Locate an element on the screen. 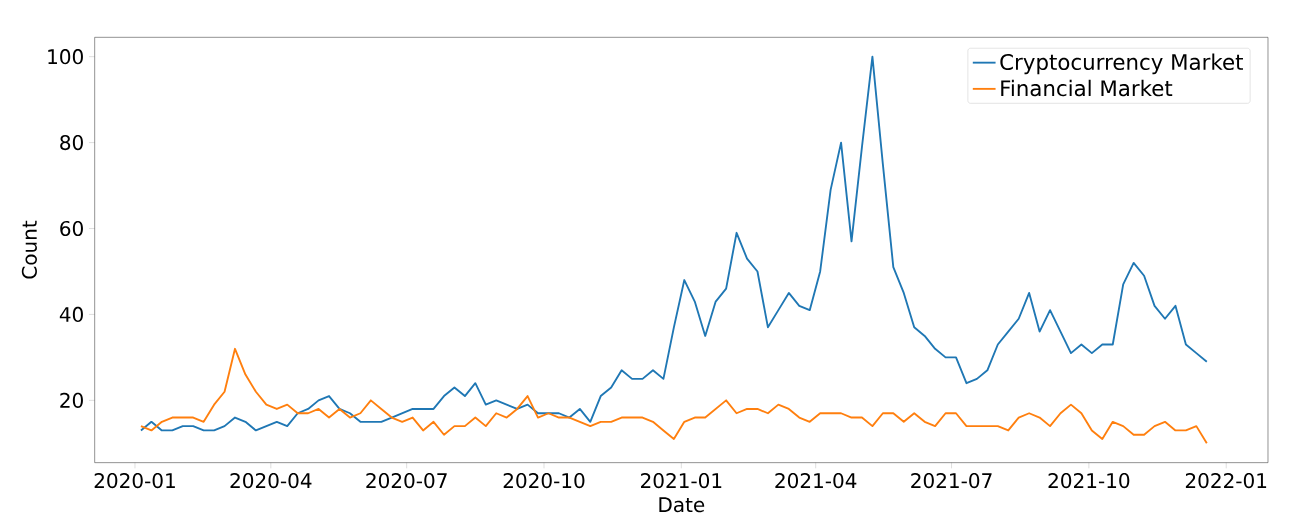 The width and height of the screenshot is (1290, 524). legend-label: Cryptocurrency Market is located at coordinates (1121, 64).